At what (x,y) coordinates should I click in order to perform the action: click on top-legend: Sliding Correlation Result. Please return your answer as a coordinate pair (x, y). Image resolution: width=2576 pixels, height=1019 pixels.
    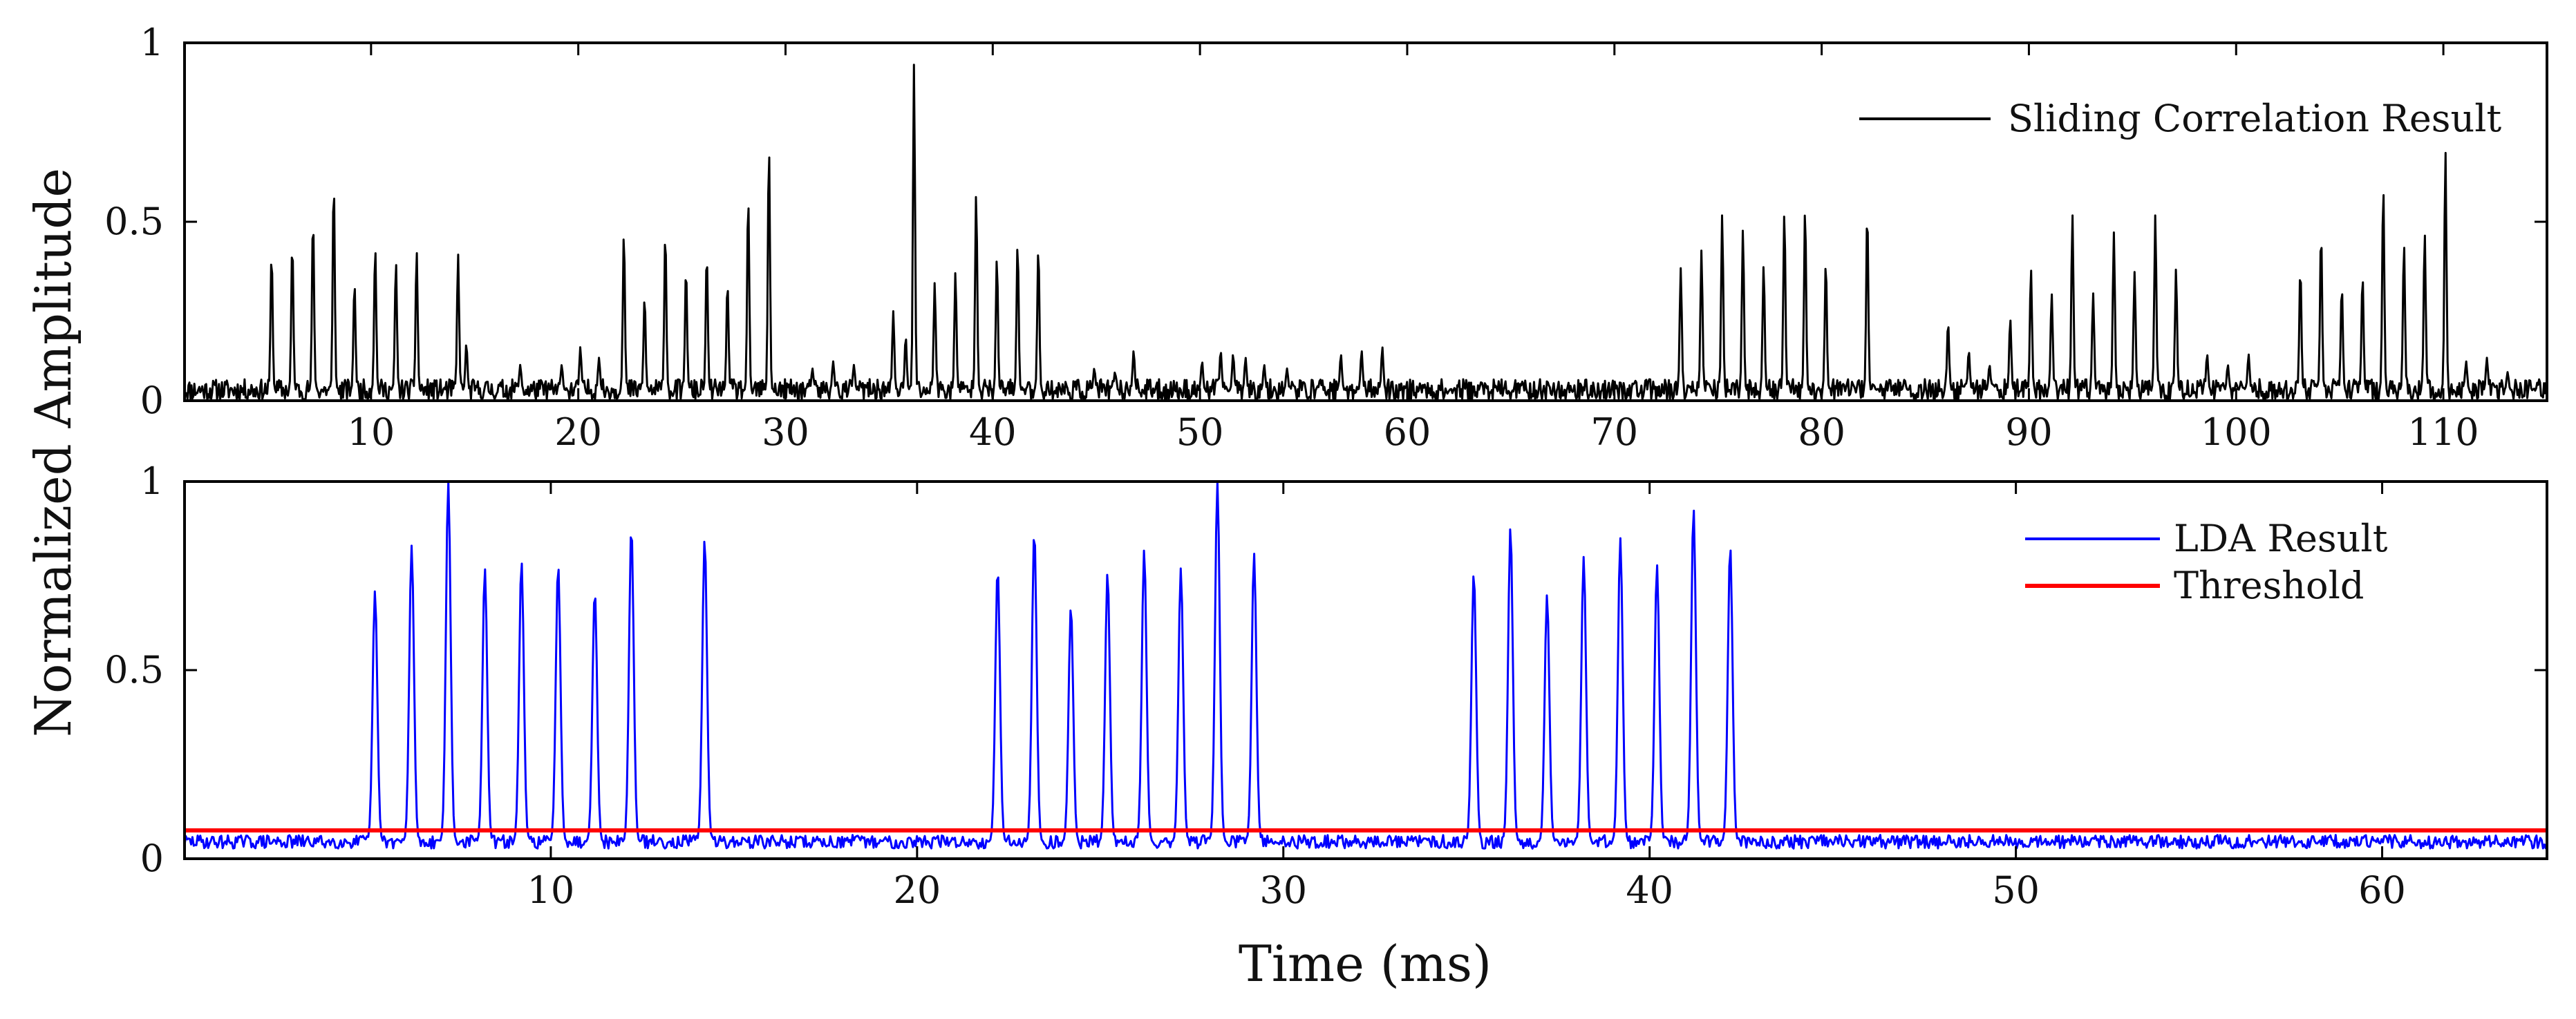
    Looking at the image, I should click on (2180, 118).